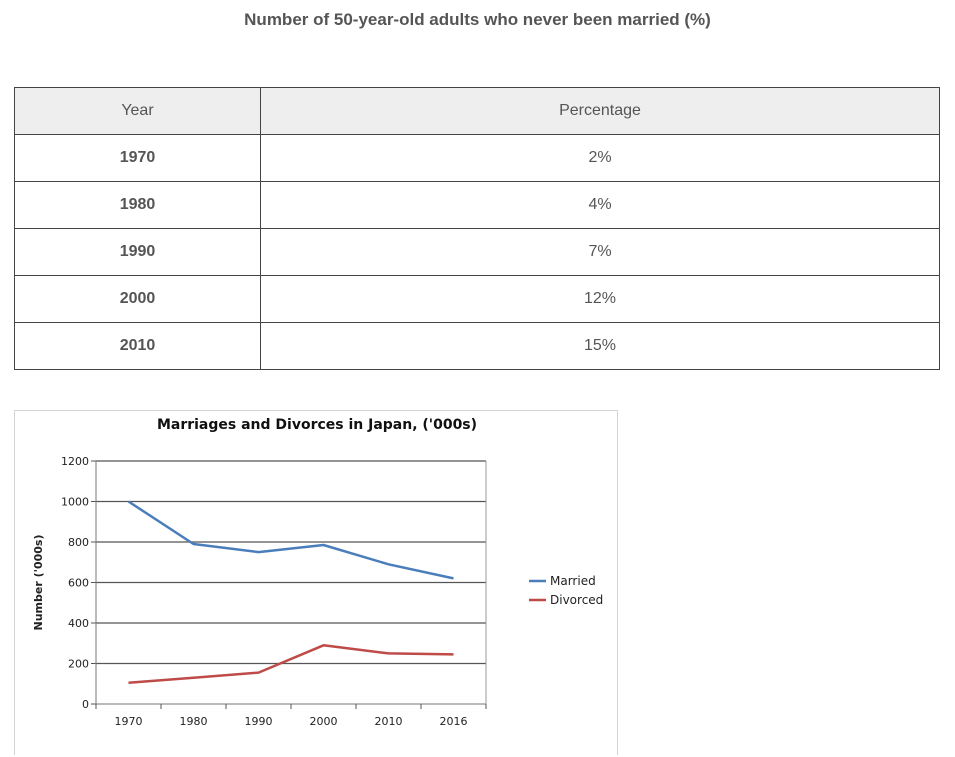  I want to click on table-row: 1980 4%, so click(477, 205).